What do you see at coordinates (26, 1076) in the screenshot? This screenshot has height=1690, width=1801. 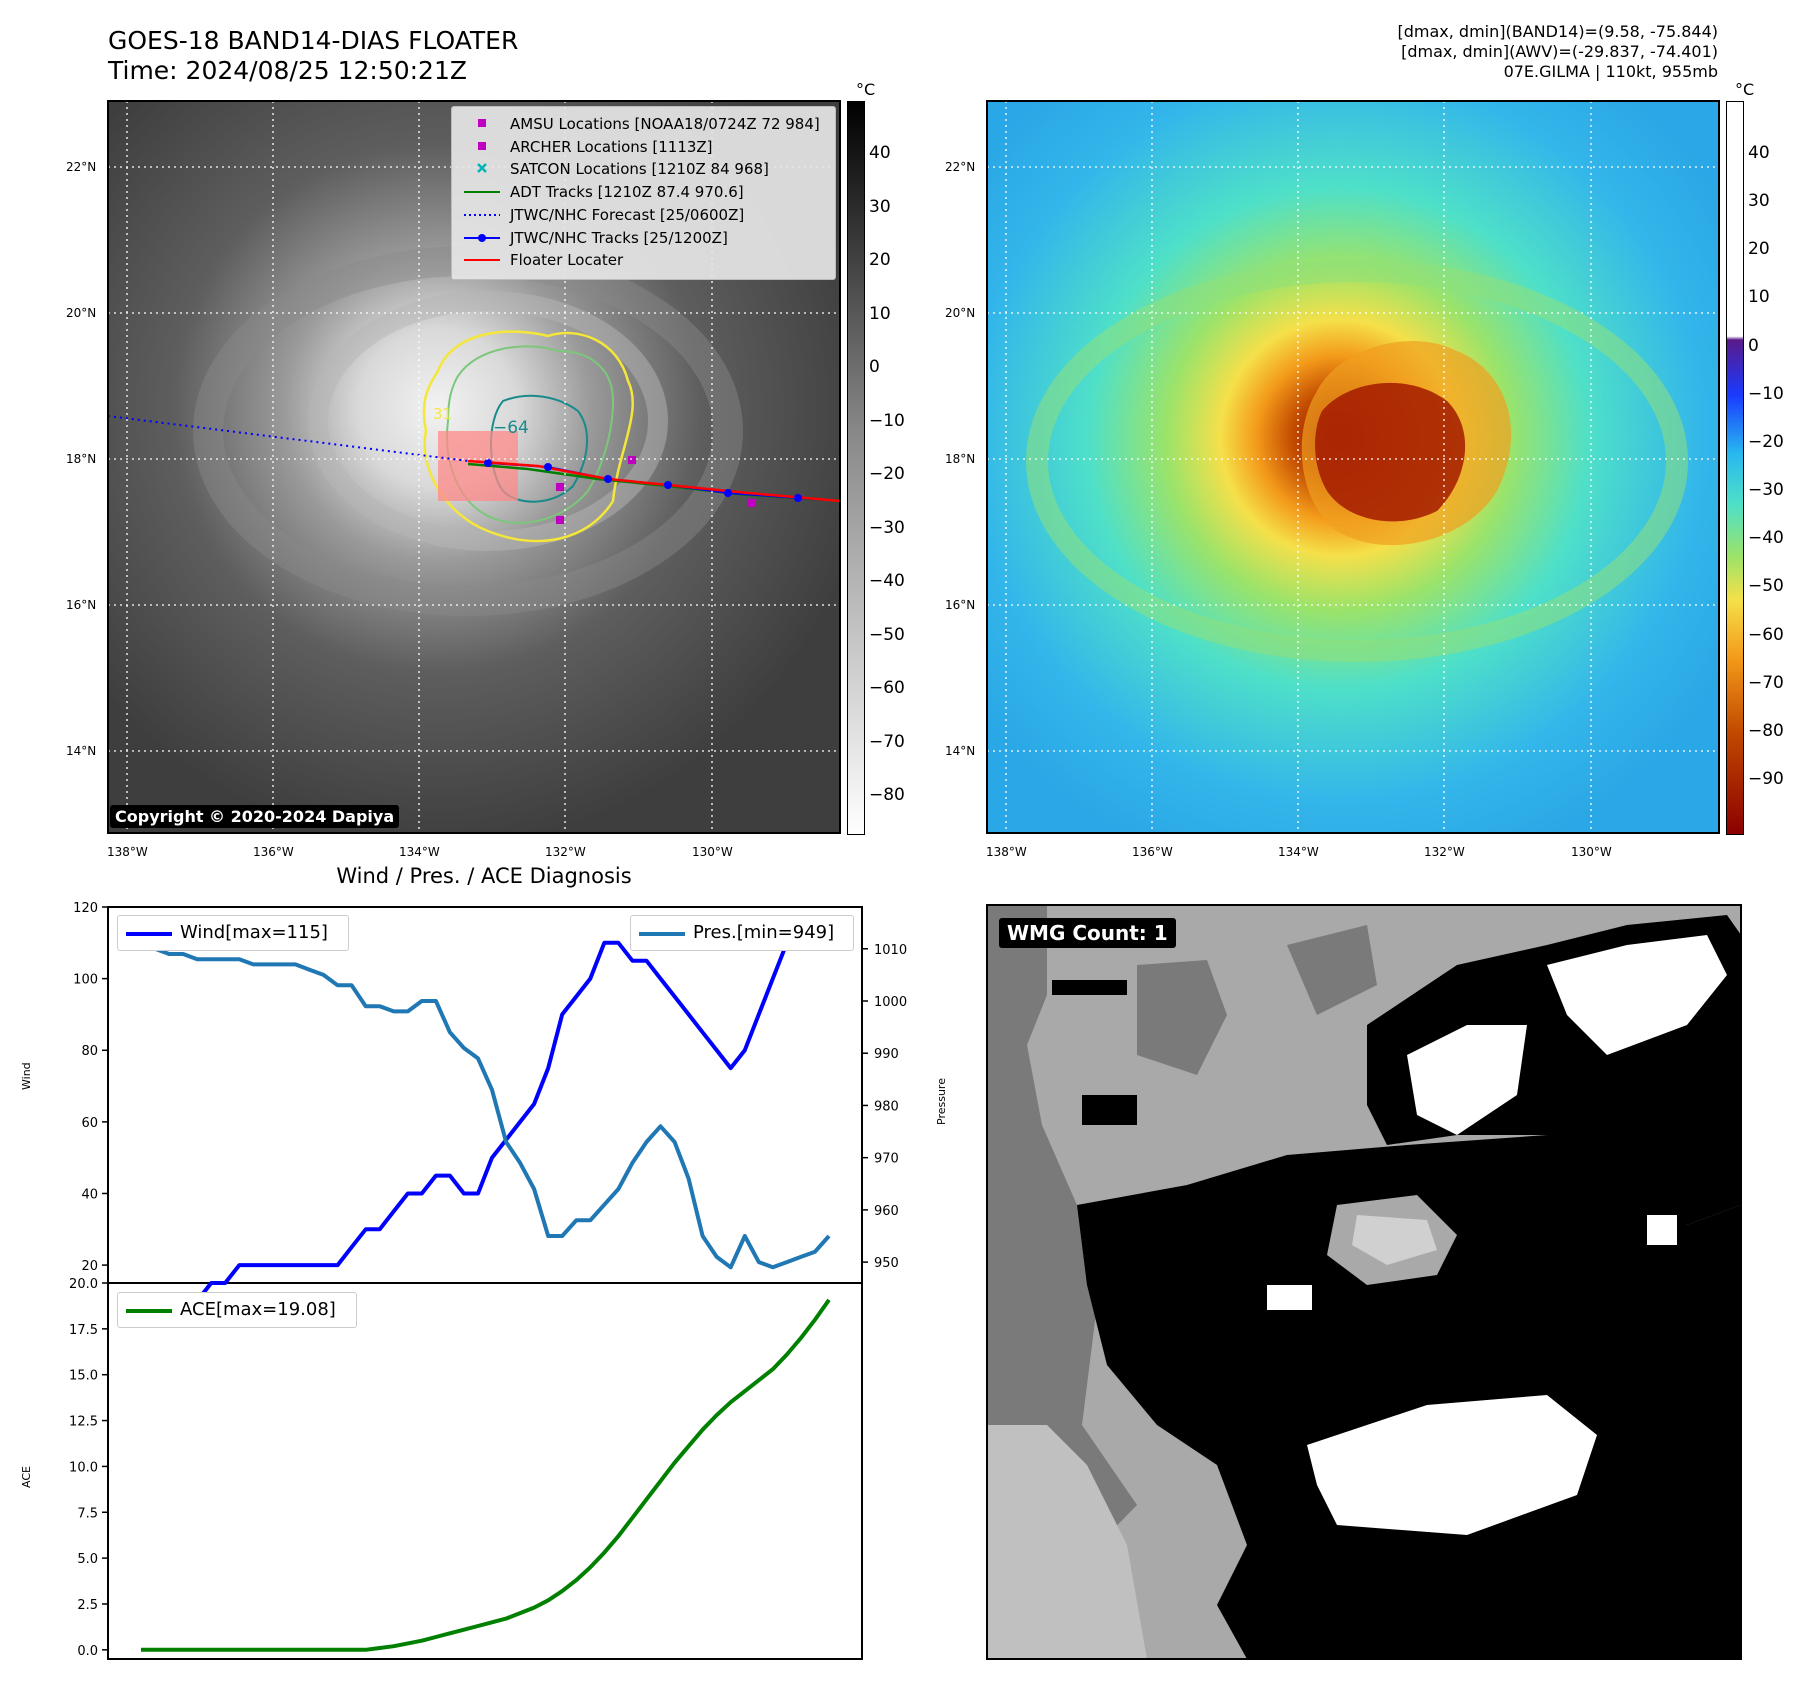 I see `wind-axis-label: Wind` at bounding box center [26, 1076].